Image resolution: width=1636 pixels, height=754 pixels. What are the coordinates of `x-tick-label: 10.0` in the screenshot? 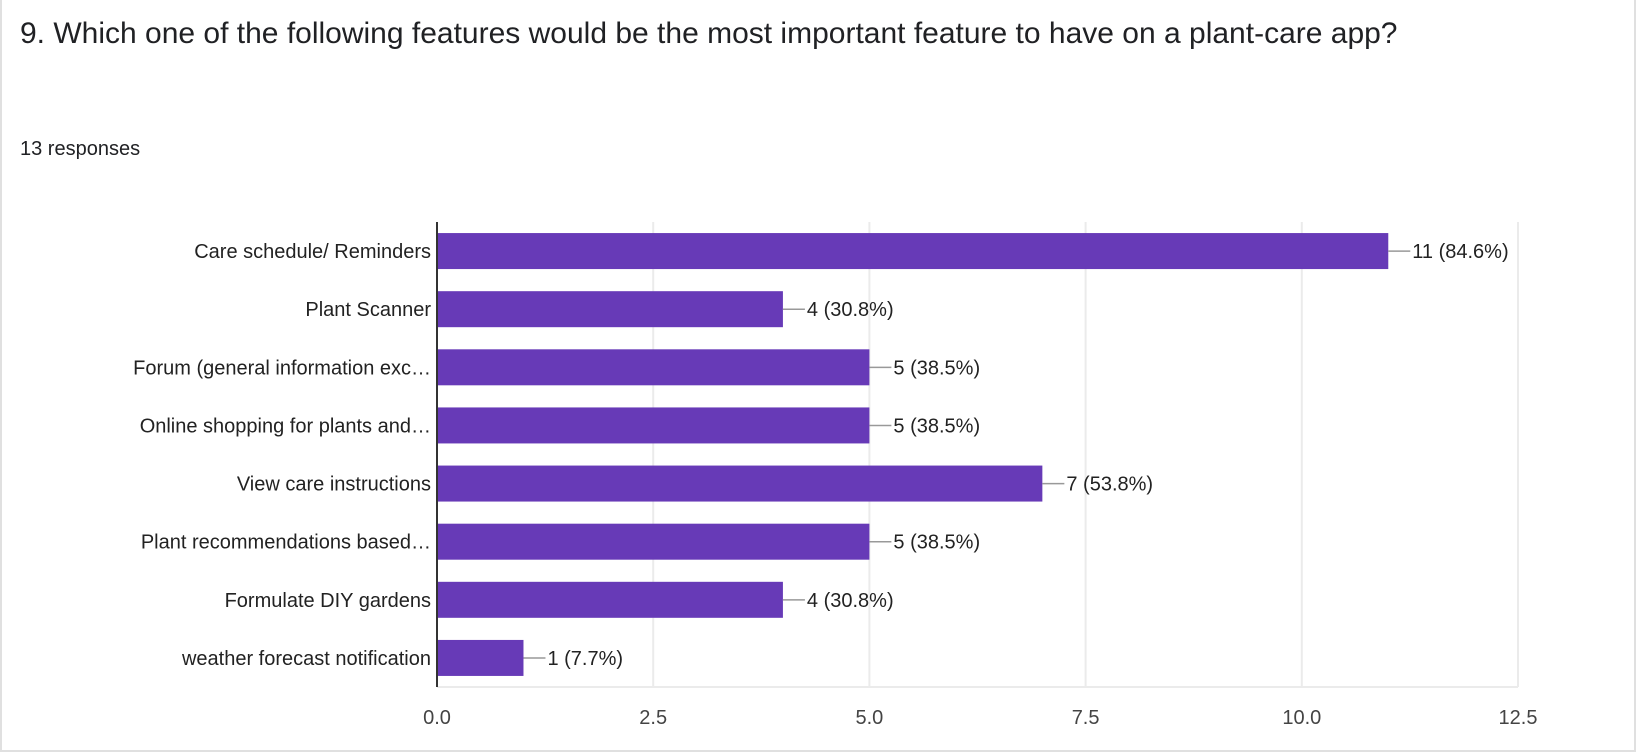 It's located at (1301, 718).